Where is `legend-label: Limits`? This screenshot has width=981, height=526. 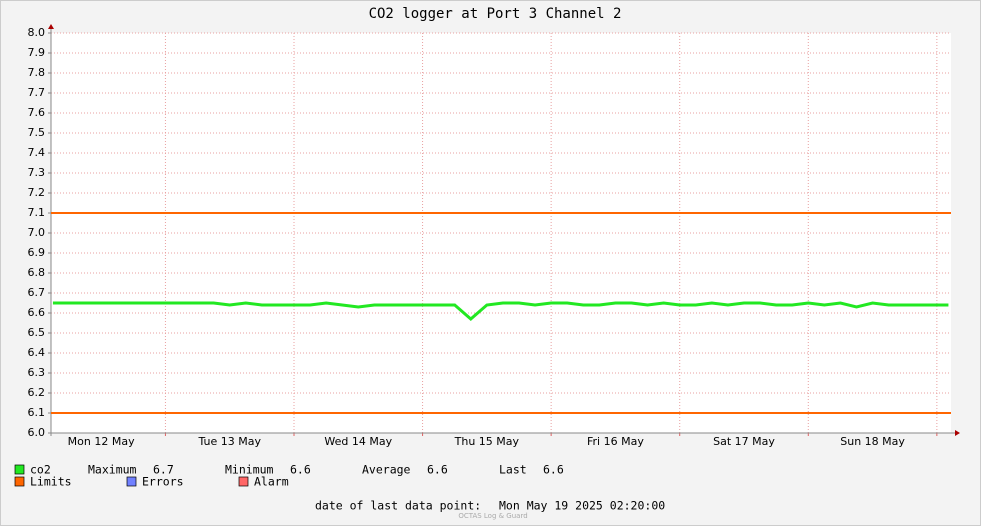
legend-label: Limits is located at coordinates (51, 482).